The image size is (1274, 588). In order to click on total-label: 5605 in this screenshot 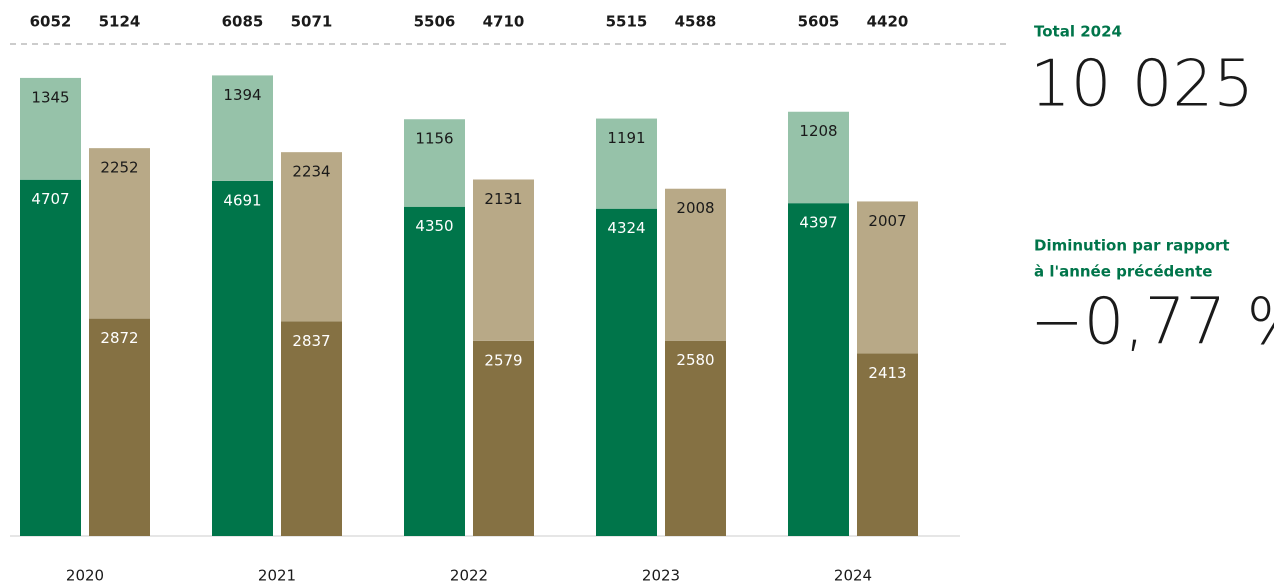, I will do `click(819, 22)`.